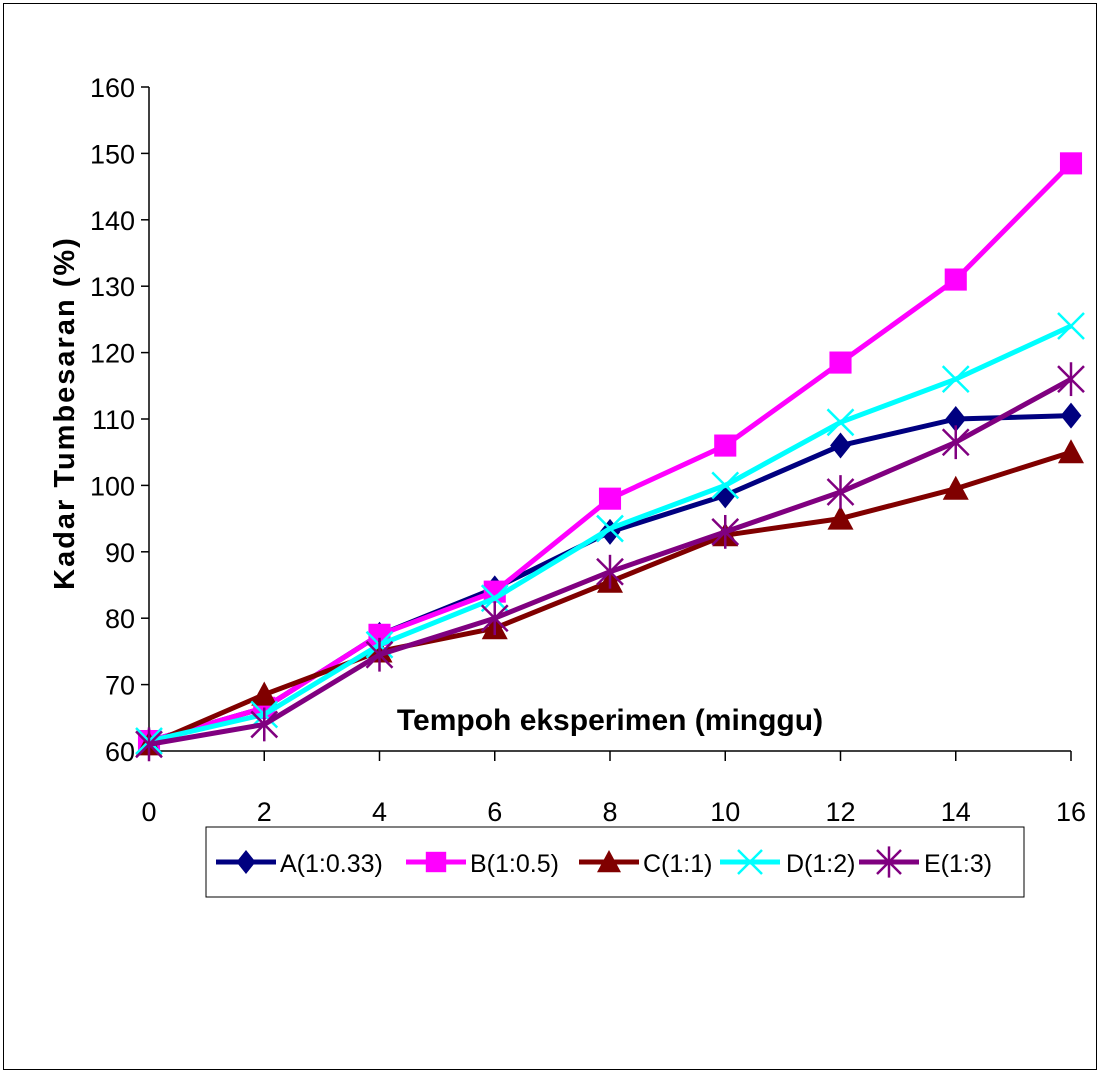 The height and width of the screenshot is (1074, 1102). I want to click on legend-label: E(1:3), so click(958, 864).